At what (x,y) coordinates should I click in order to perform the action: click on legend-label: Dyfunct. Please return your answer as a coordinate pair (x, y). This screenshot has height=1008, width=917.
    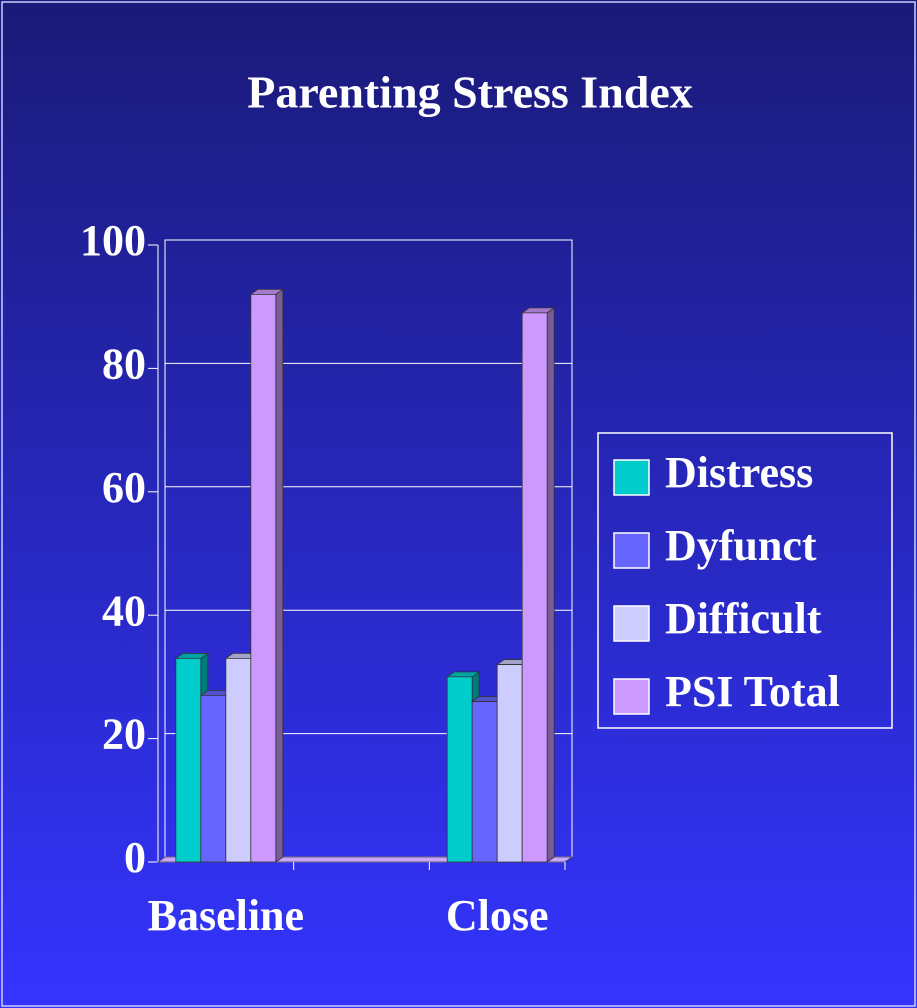
    Looking at the image, I should click on (741, 545).